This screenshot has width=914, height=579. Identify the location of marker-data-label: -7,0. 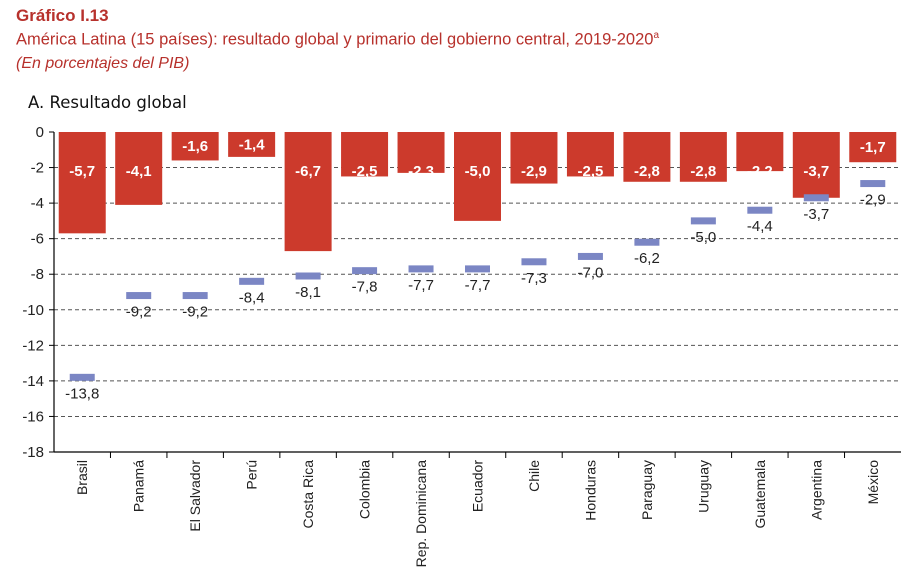
(591, 272).